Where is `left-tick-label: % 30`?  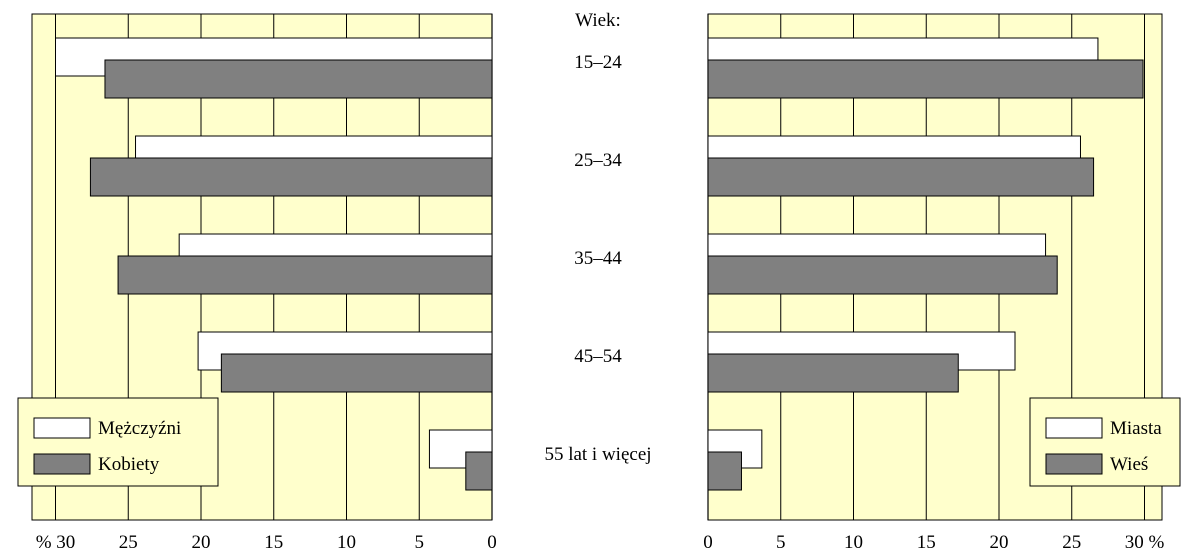
left-tick-label: % 30 is located at coordinates (56, 542).